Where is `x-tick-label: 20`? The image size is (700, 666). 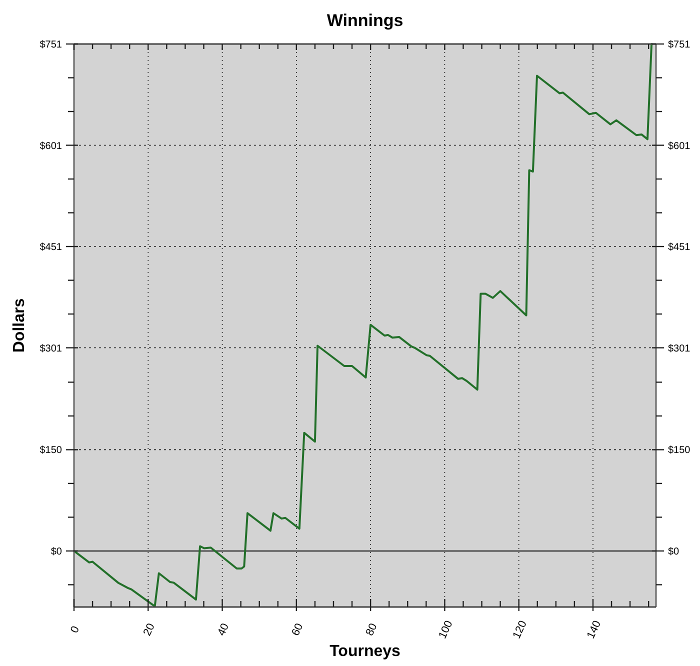 x-tick-label: 20 is located at coordinates (149, 630).